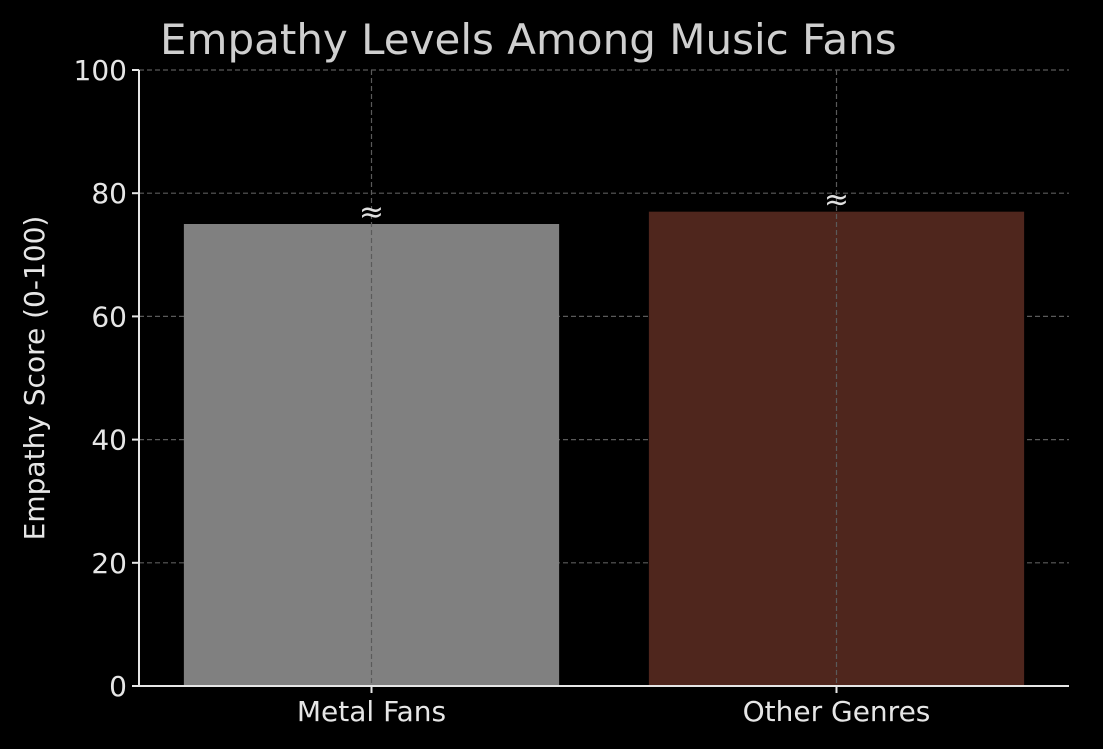 This screenshot has height=749, width=1103. I want to click on x-tick-label: Other Genres, so click(837, 711).